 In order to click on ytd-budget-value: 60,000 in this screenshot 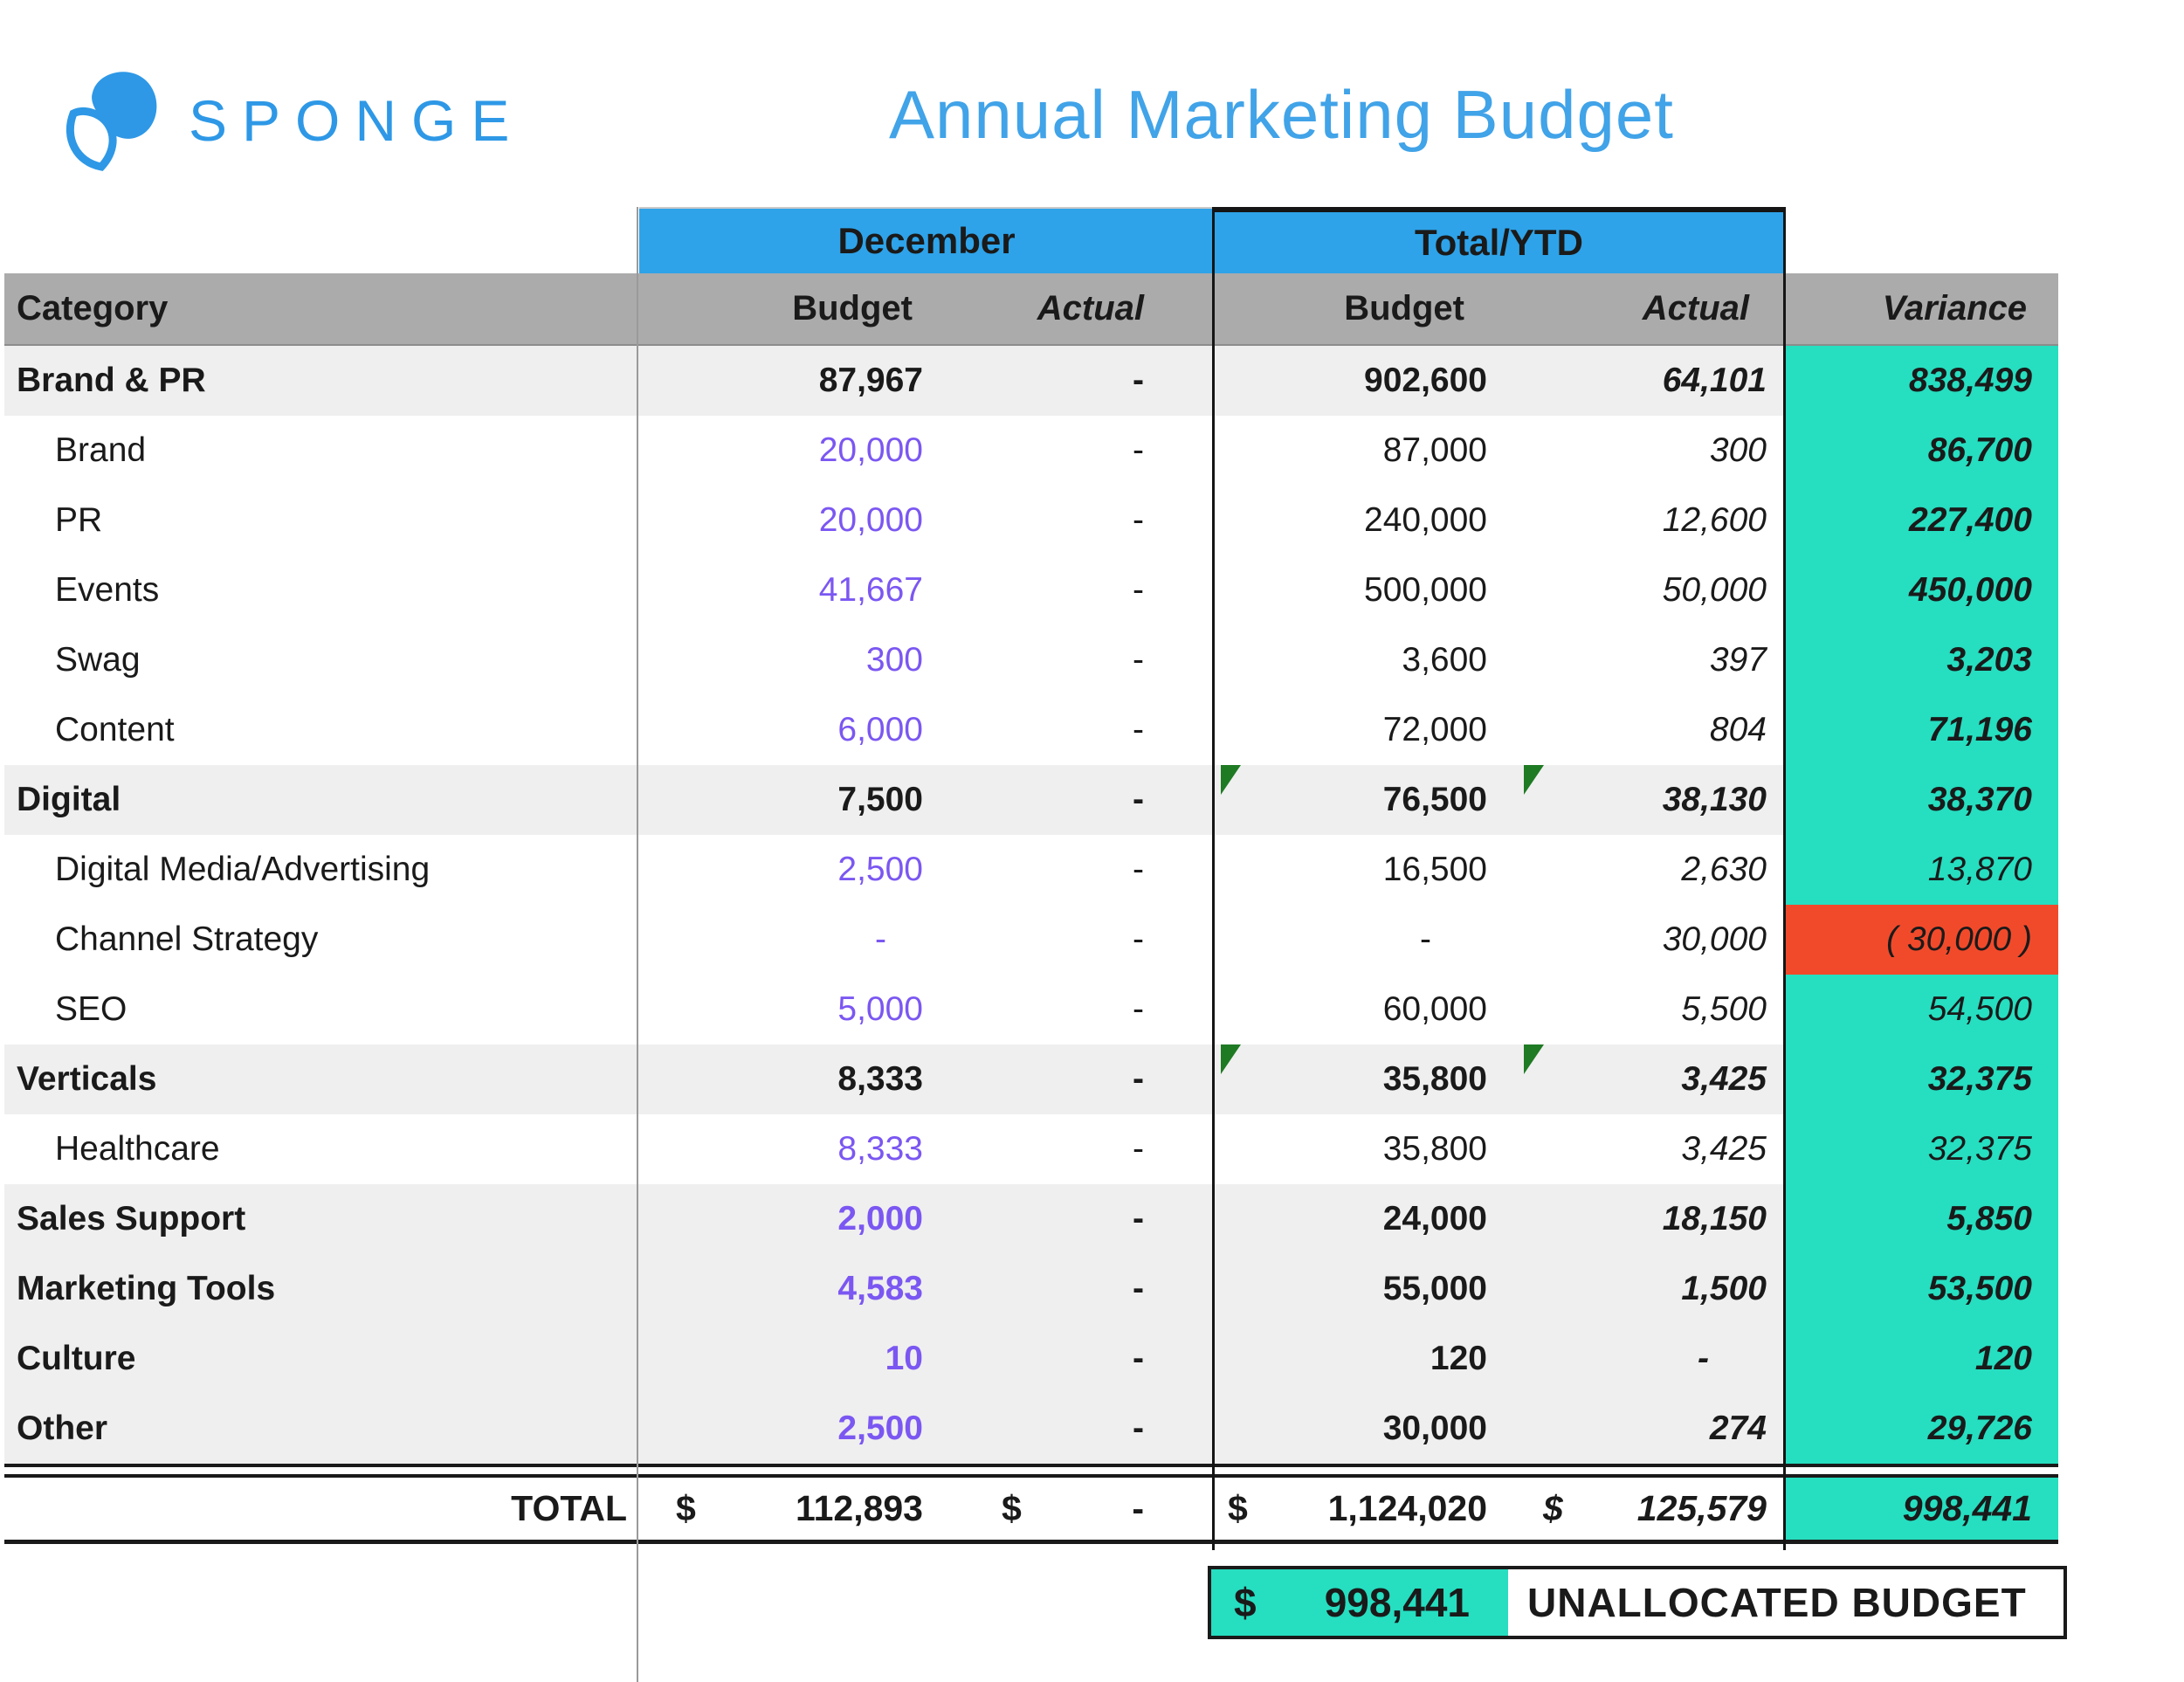, I will do `click(1434, 1009)`.